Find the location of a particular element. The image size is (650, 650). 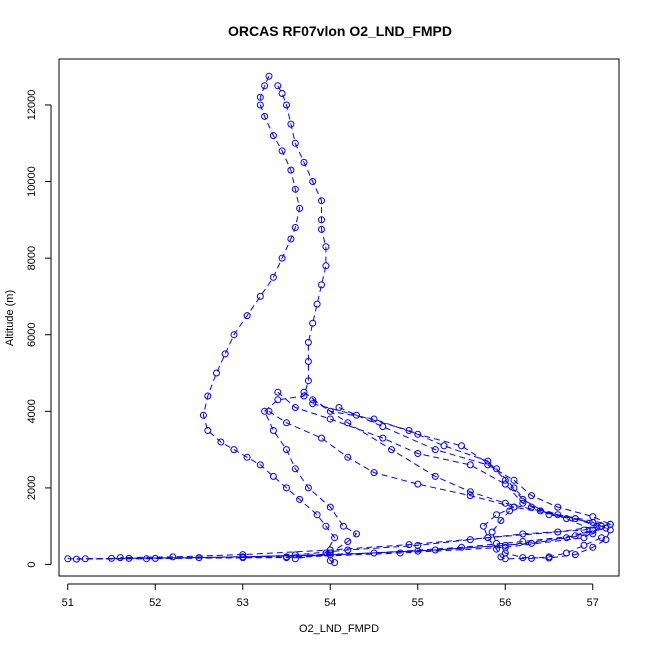

x-axis: 51 52 53 54 55 56 57 is located at coordinates (330, 596).